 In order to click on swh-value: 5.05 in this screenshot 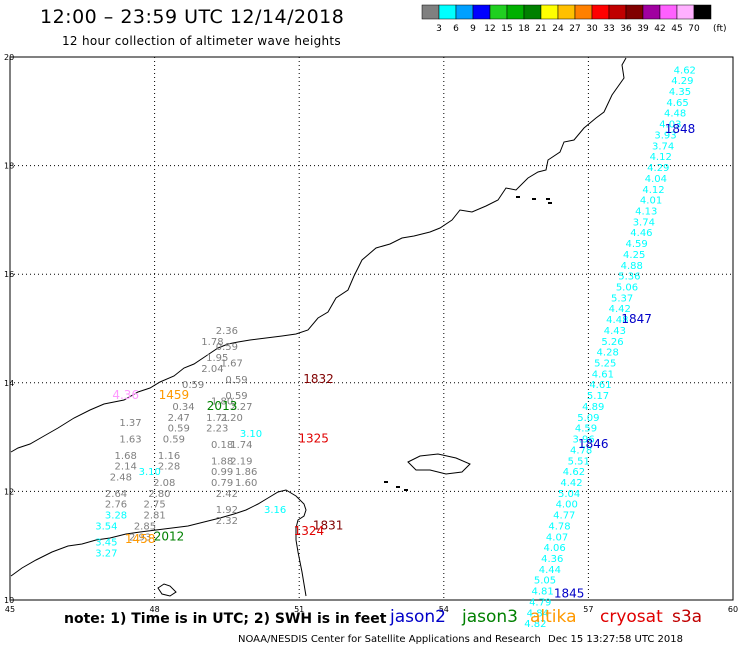, I will do `click(545, 581)`.